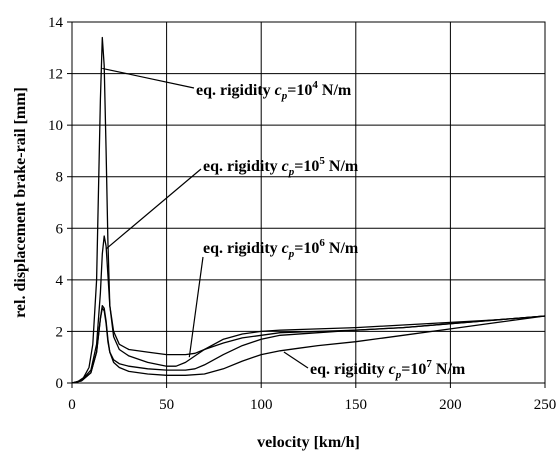  What do you see at coordinates (261, 405) in the screenshot?
I see `x-tick-label: 100` at bounding box center [261, 405].